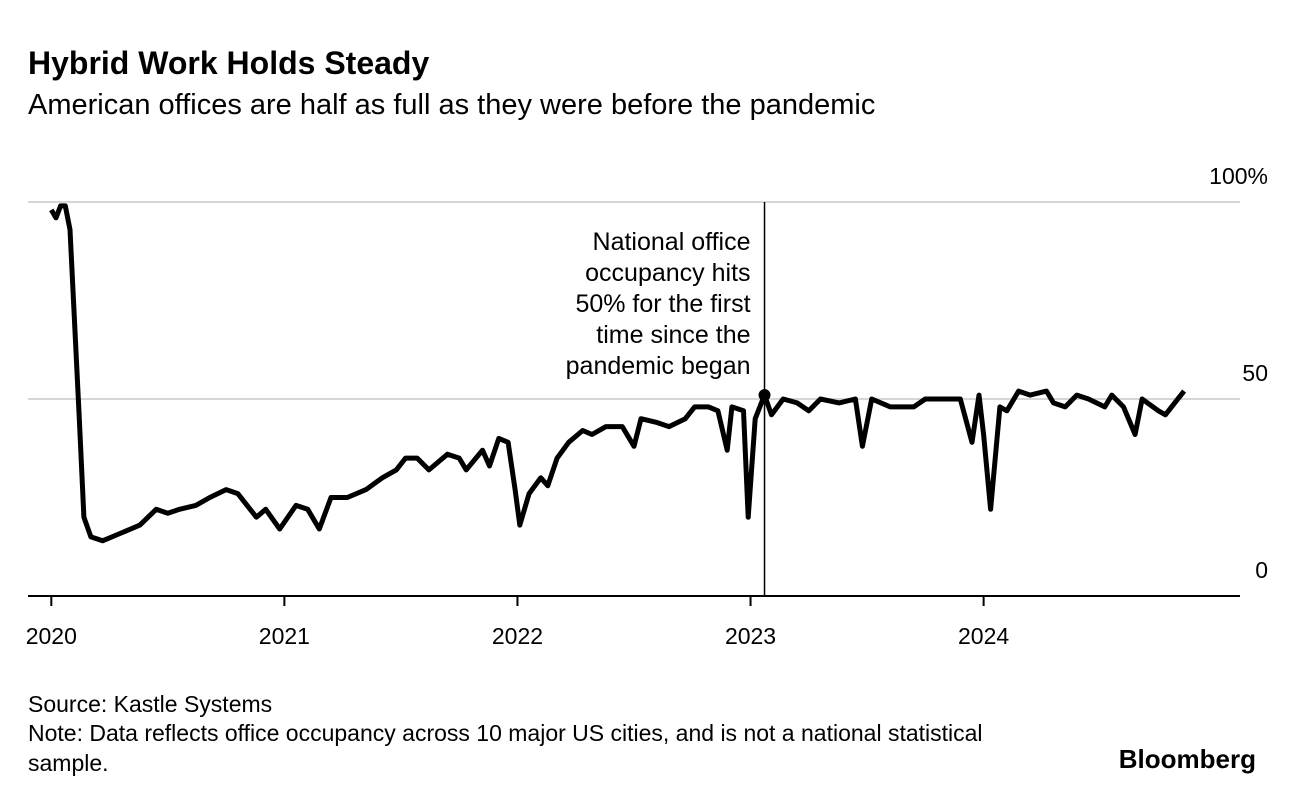 This screenshot has width=1296, height=809. I want to click on x-tick-label: 2020, so click(51, 636).